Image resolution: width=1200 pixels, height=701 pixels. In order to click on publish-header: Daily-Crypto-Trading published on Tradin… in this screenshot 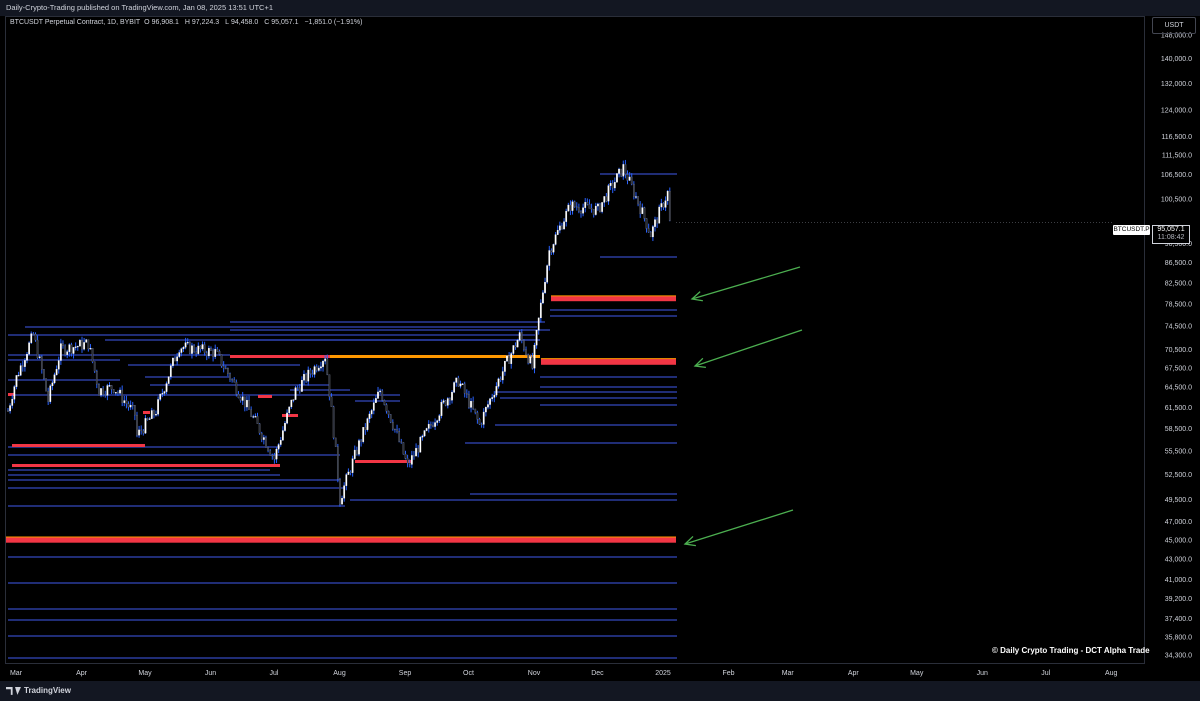, I will do `click(600, 8)`.